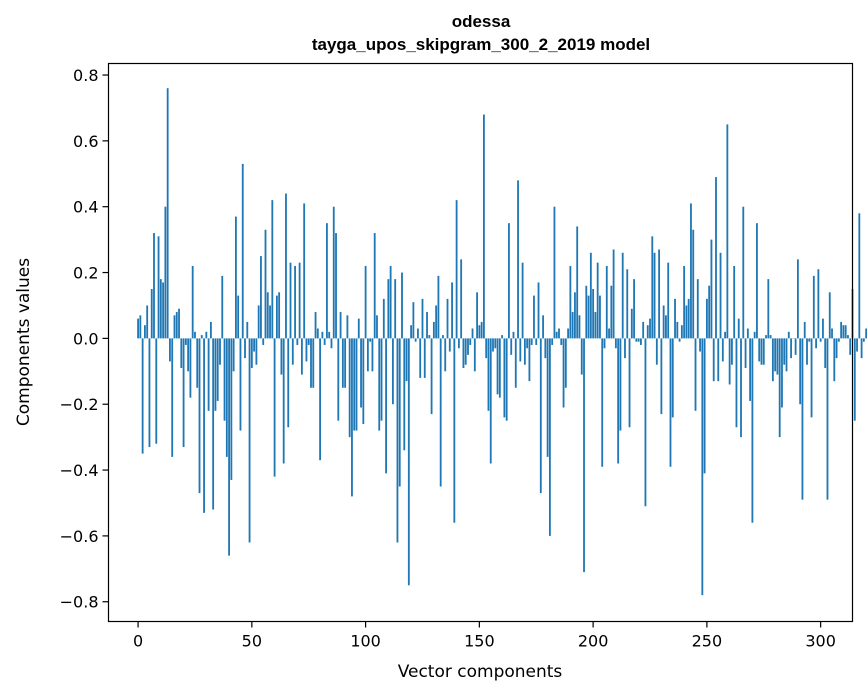 The image size is (867, 696). I want to click on chart-subtitle: tayga_upos_skipgram_300_2_2019 model, so click(481, 44).